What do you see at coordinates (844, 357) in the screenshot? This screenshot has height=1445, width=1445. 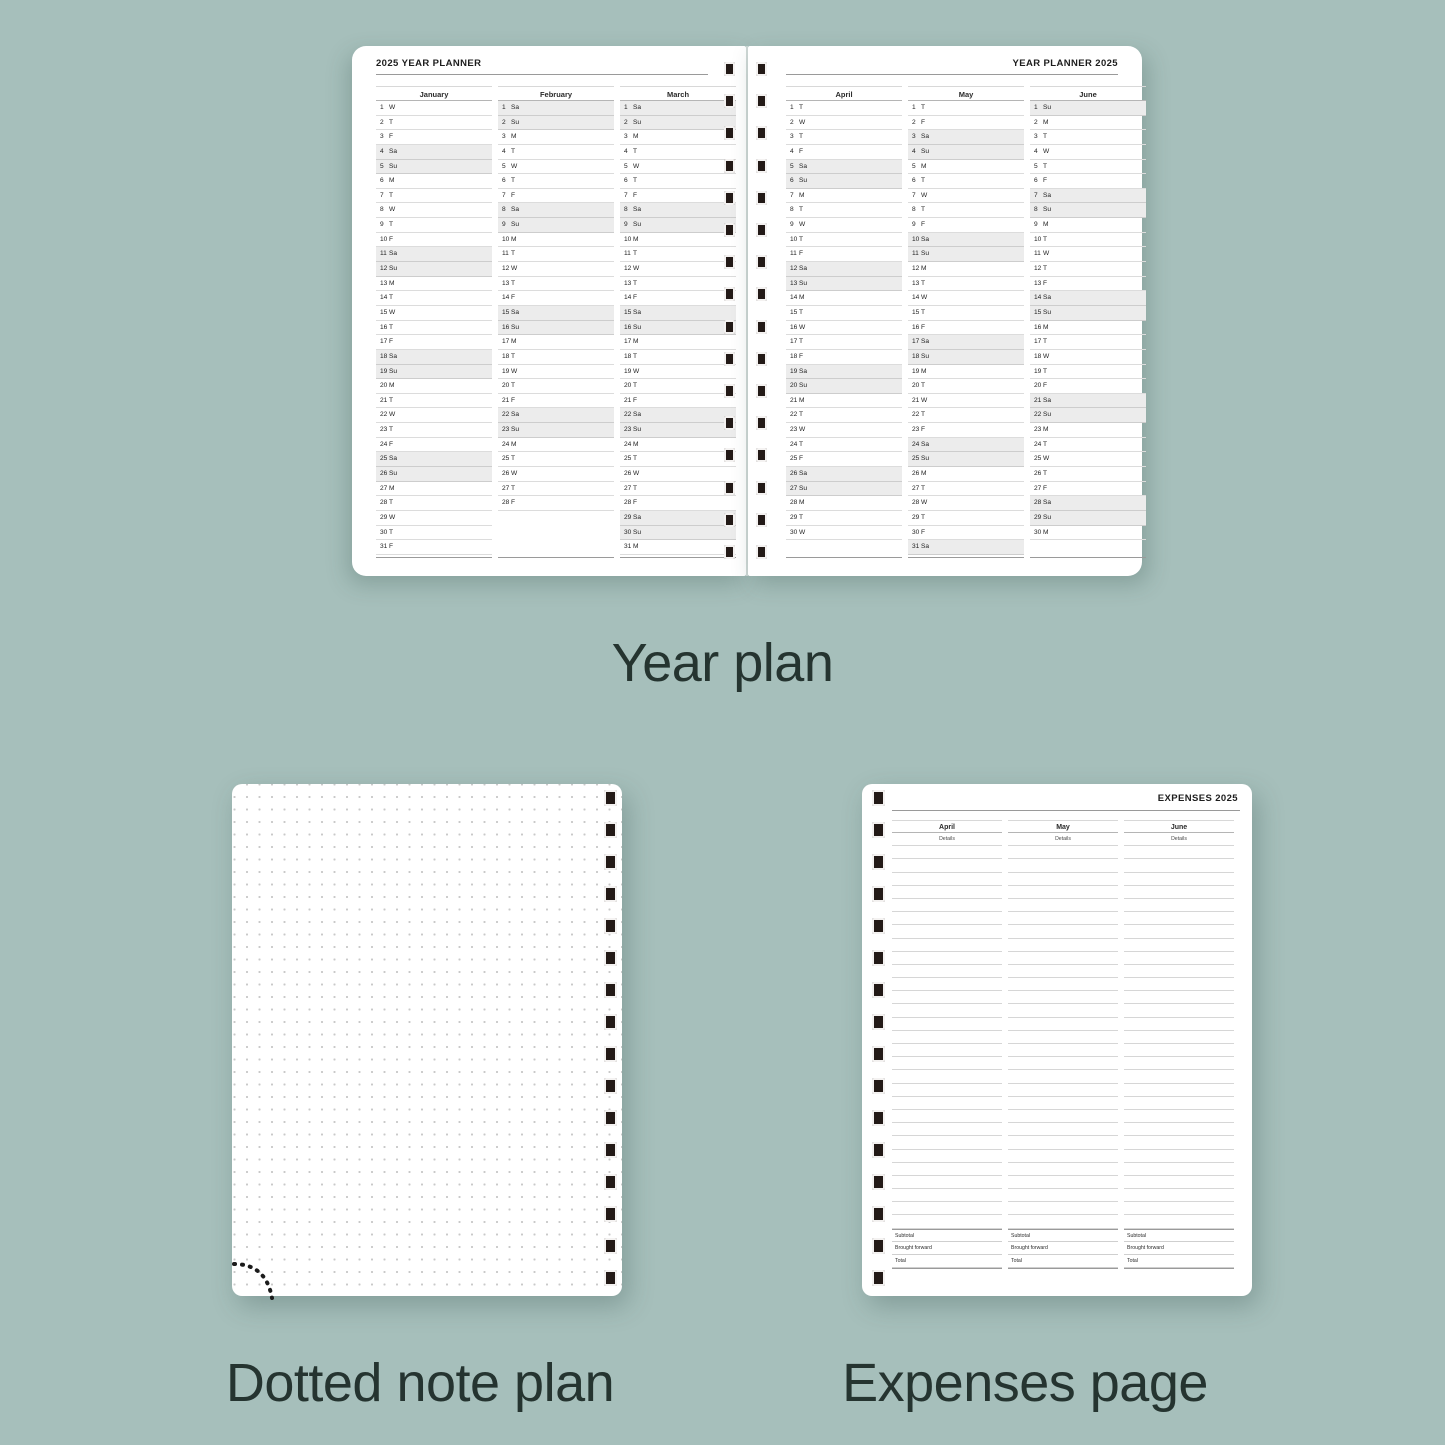 I see `day-row: 18 F` at bounding box center [844, 357].